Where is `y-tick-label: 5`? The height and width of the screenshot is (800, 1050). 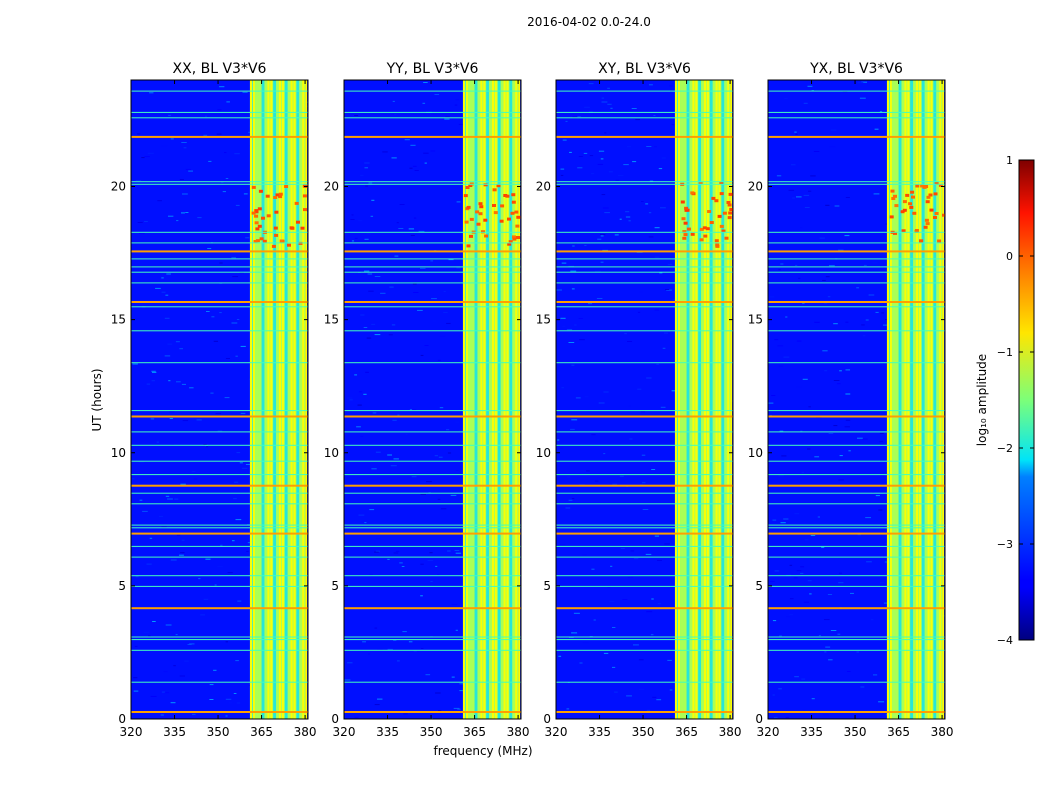
y-tick-label: 5 is located at coordinates (547, 586).